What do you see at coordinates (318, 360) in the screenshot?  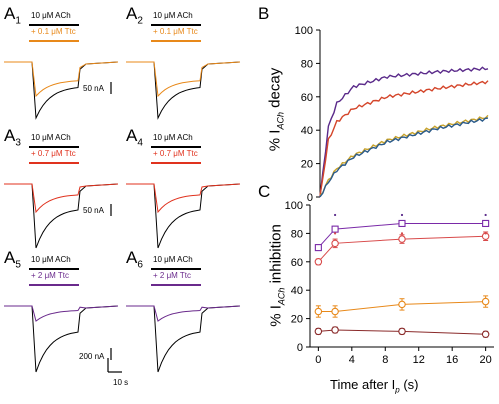 I see `panel-c-xtick-label: 0` at bounding box center [318, 360].